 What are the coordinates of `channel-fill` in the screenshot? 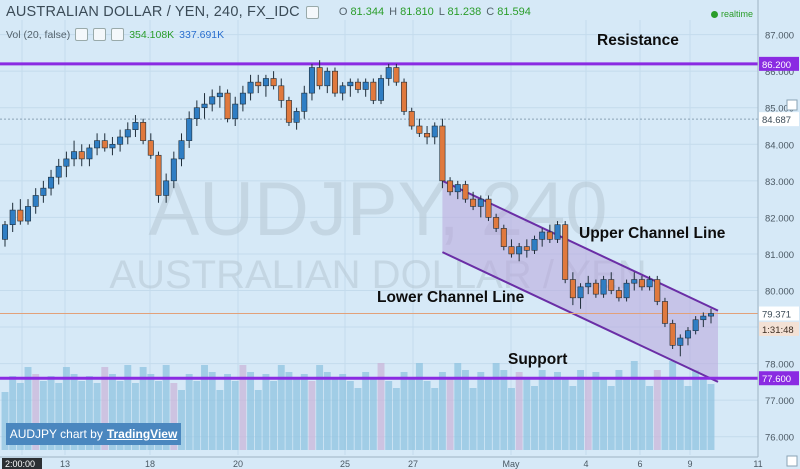 It's located at (580, 281).